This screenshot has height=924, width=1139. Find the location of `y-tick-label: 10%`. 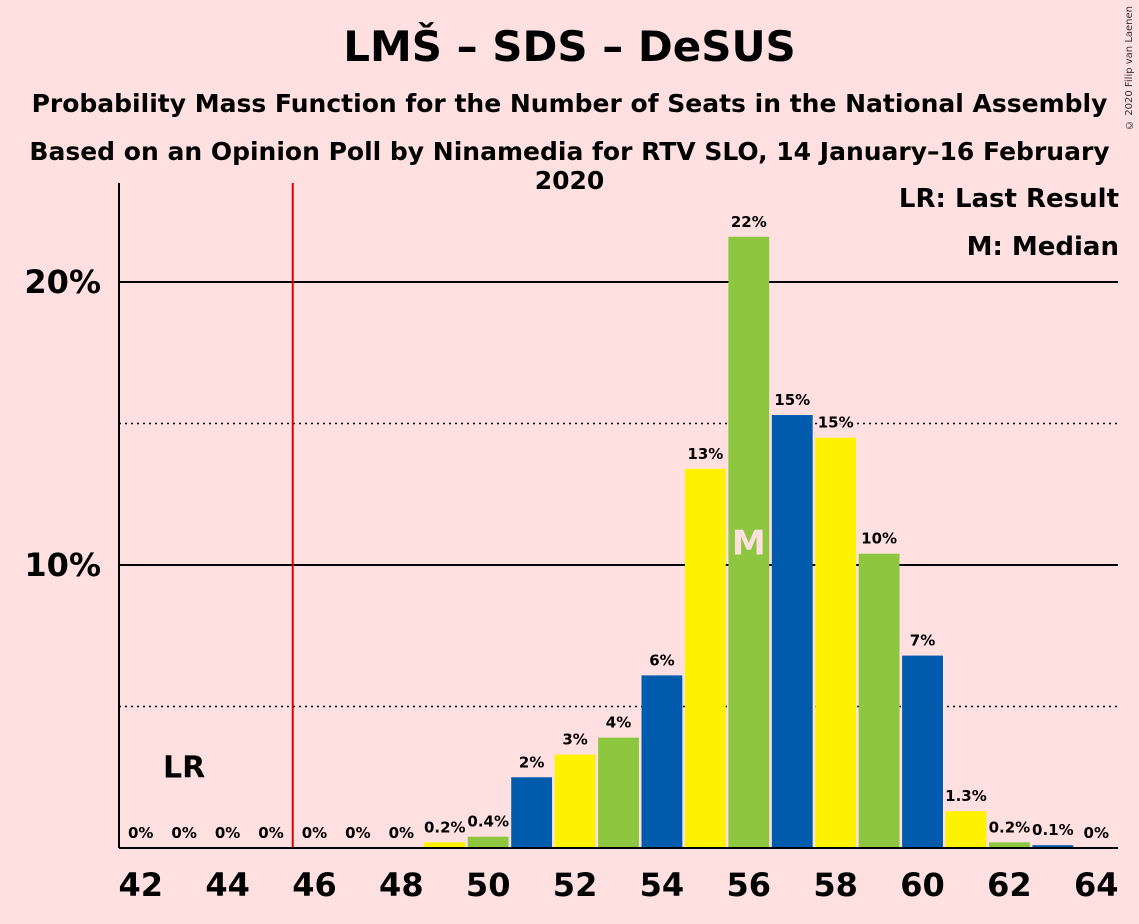

y-tick-label: 10% is located at coordinates (62, 565).